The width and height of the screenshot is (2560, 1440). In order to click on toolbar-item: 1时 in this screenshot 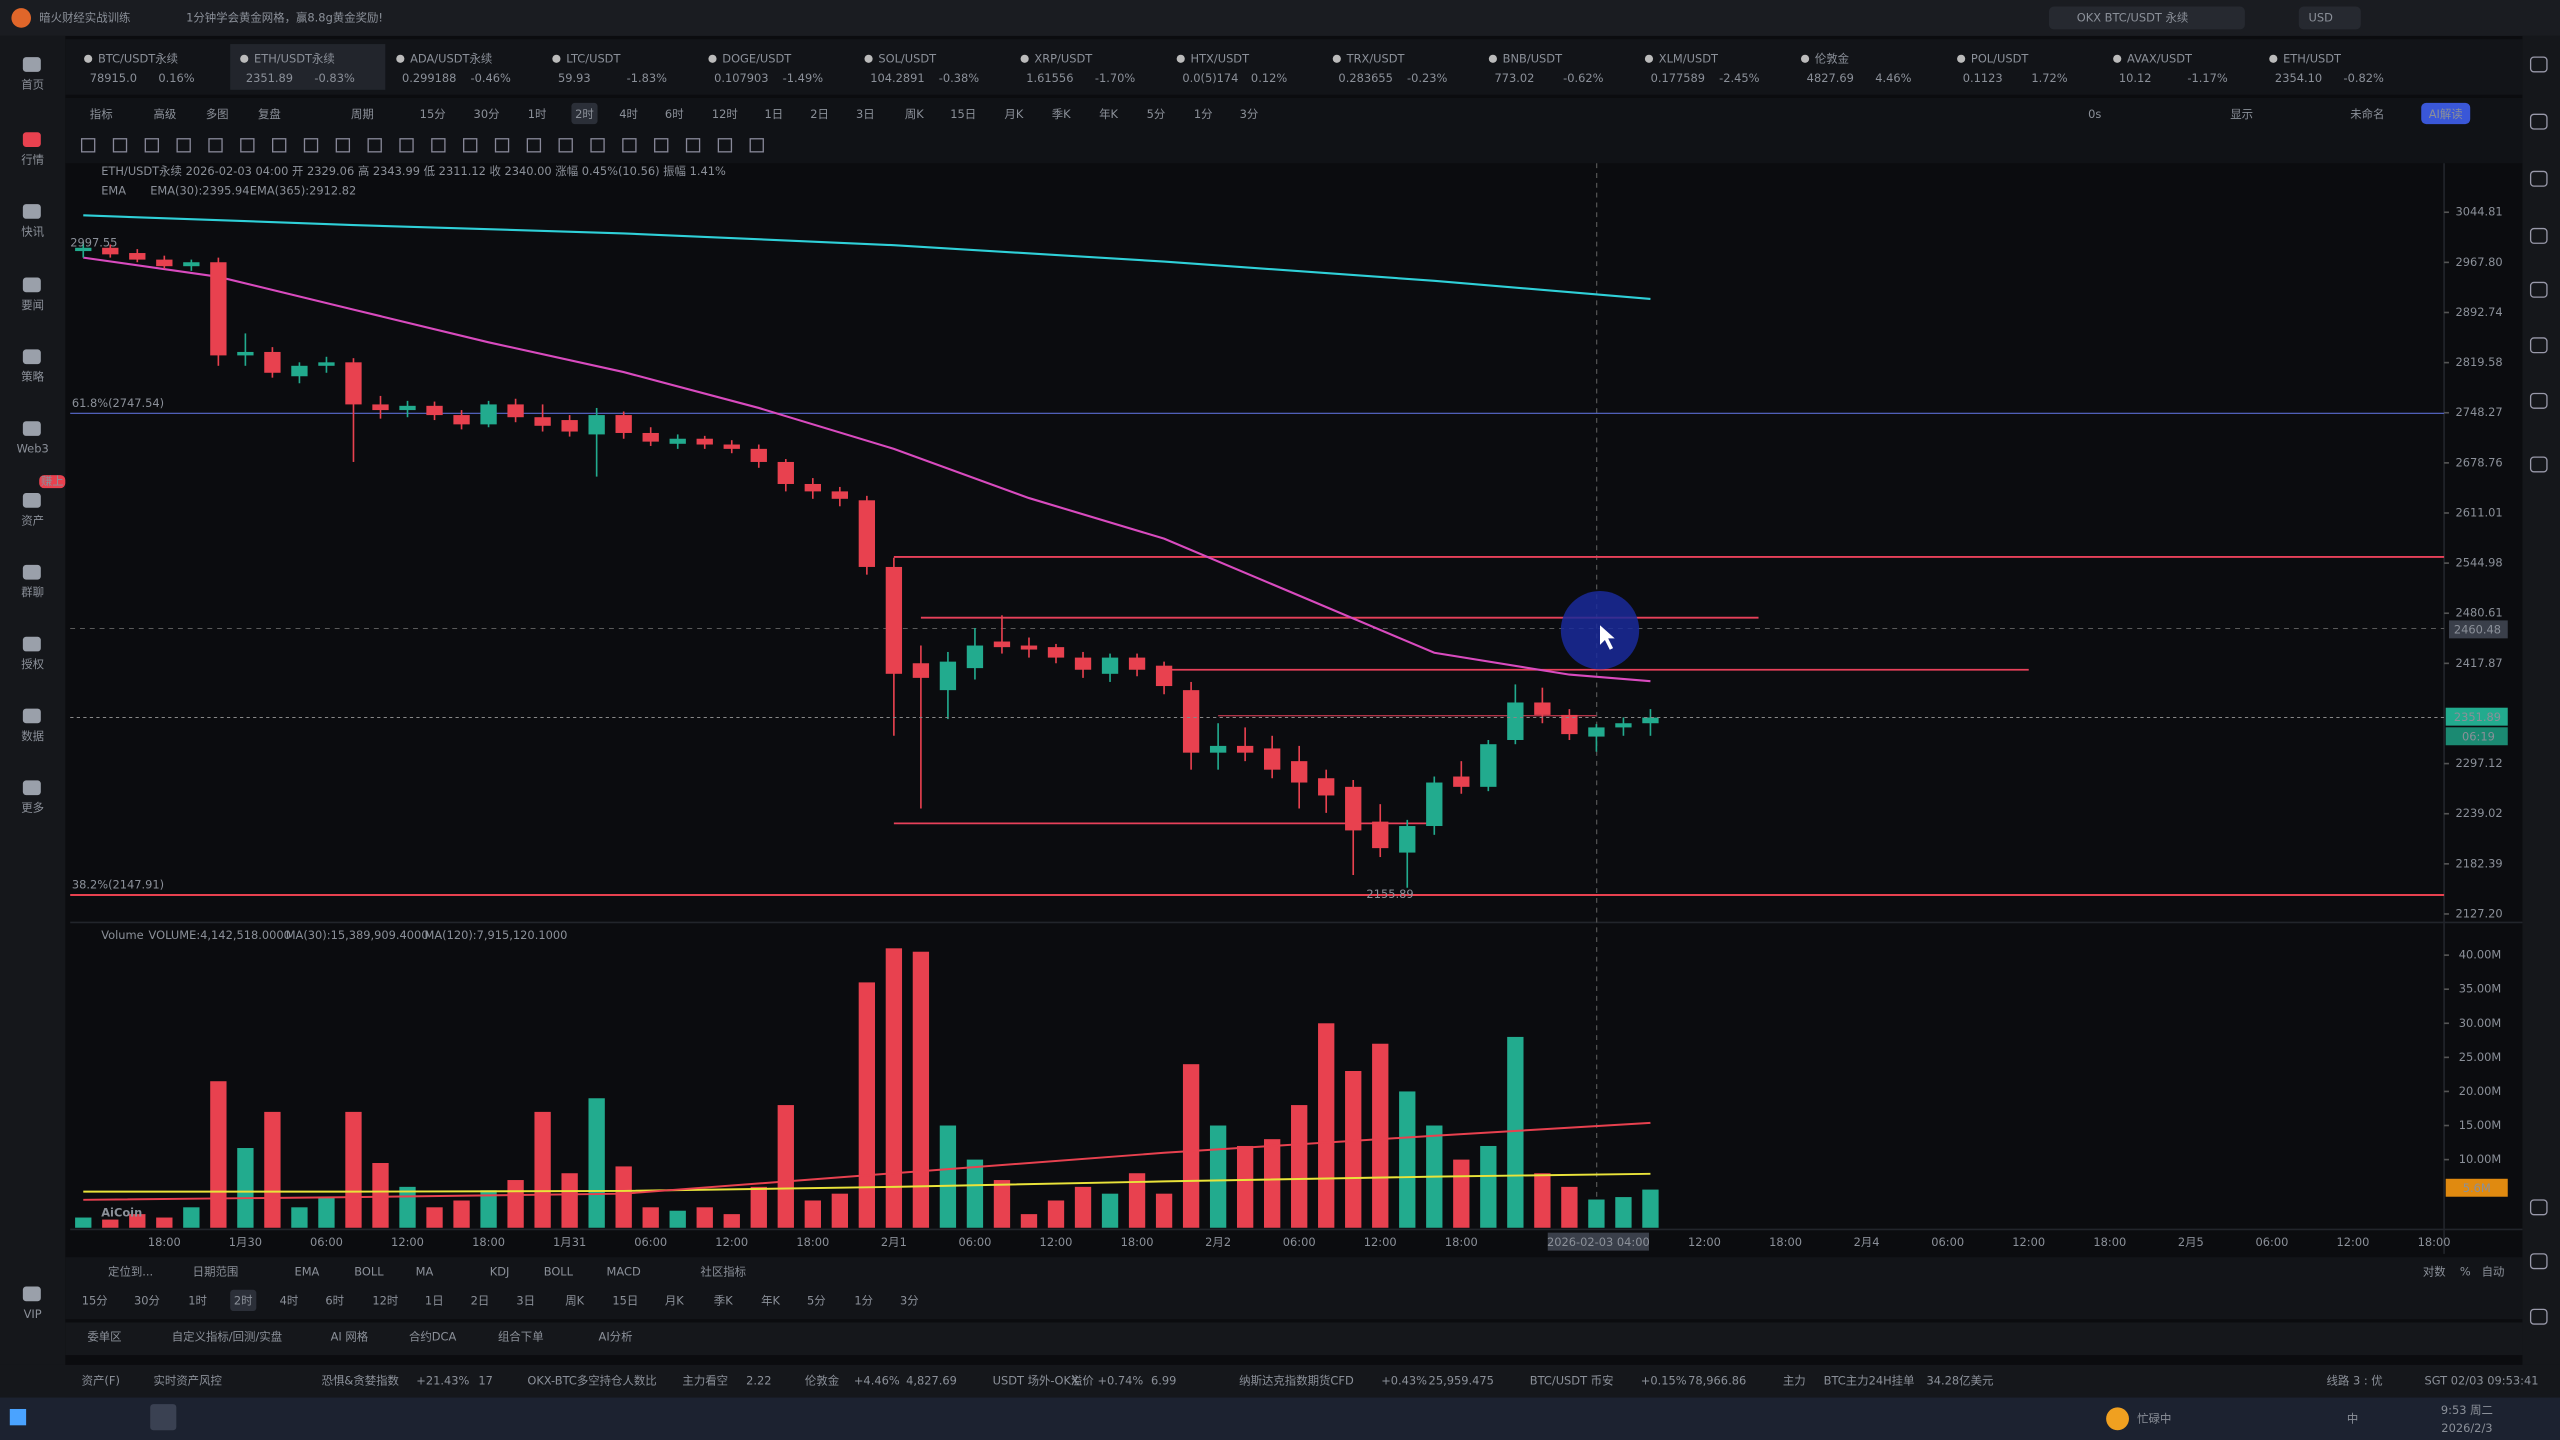, I will do `click(537, 114)`.